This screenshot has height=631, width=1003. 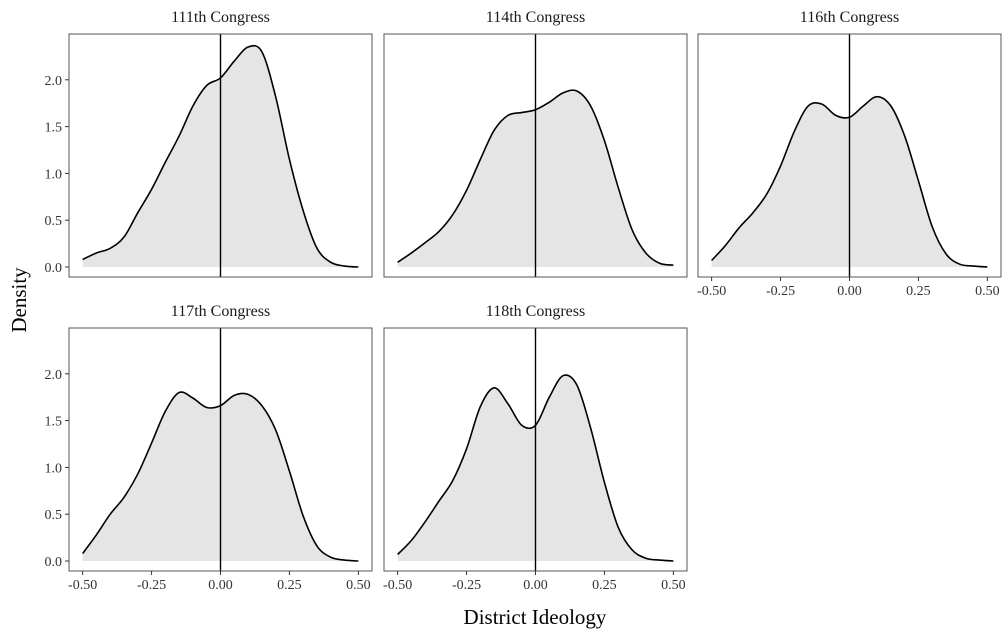 I want to click on facet-strip-title: 116th Congress, so click(x=849, y=17).